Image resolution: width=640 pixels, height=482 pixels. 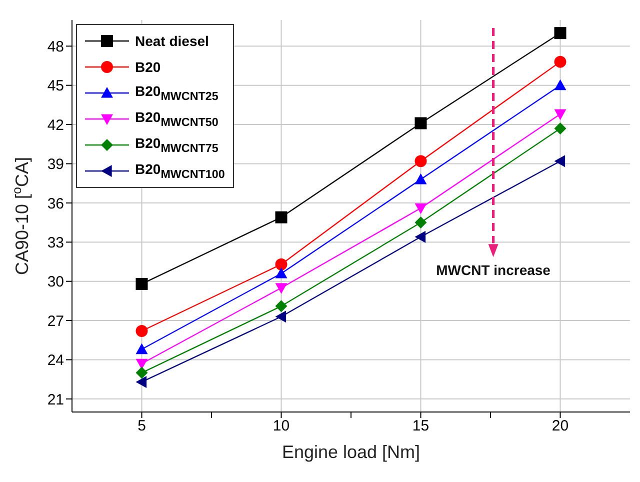 I want to click on x-tick-label: 15, so click(x=421, y=426).